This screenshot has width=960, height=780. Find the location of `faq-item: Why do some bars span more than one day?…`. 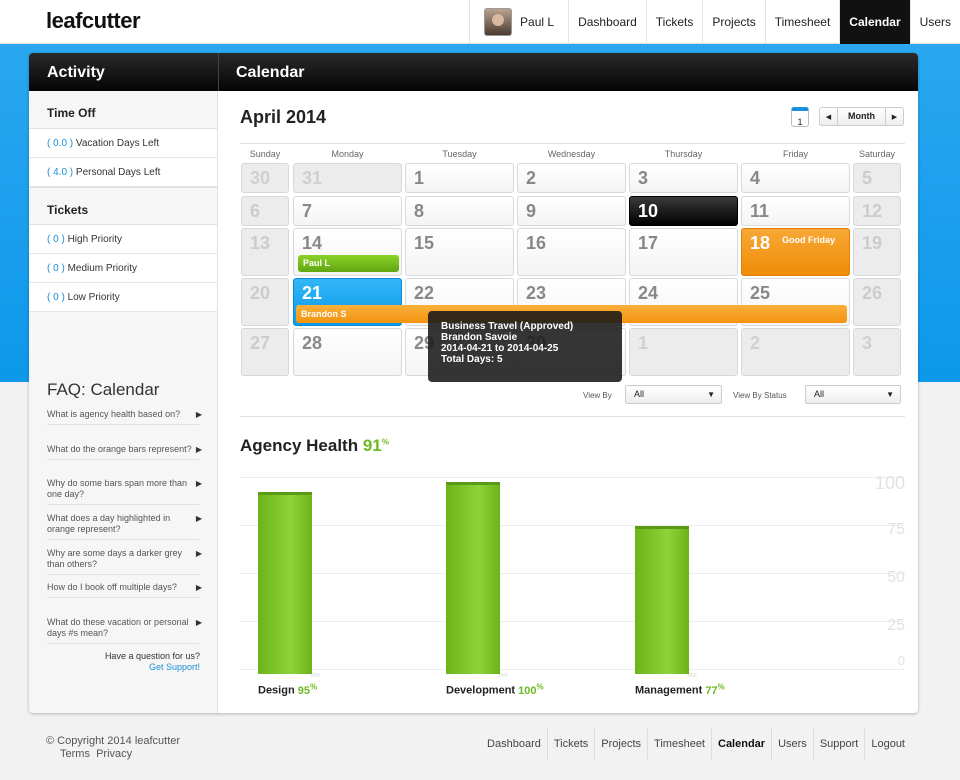

faq-item: Why do some bars span more than one day?… is located at coordinates (124, 491).